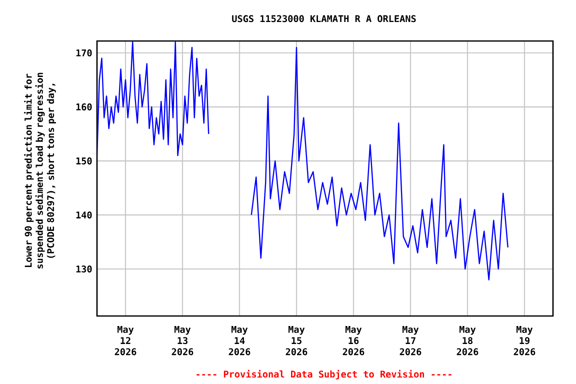  Describe the element at coordinates (84, 214) in the screenshot. I see `y-tick-label: 140` at that location.